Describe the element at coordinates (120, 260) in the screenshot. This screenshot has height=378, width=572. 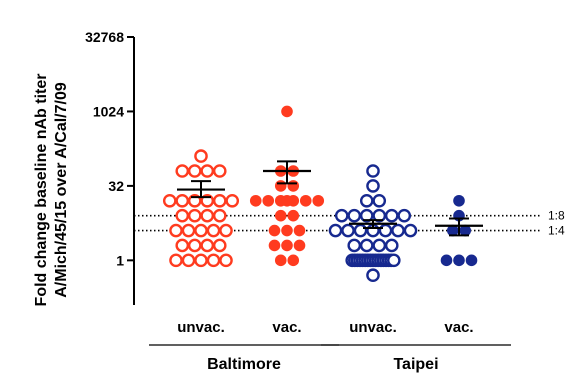
I see `y-tick-label: 1` at that location.